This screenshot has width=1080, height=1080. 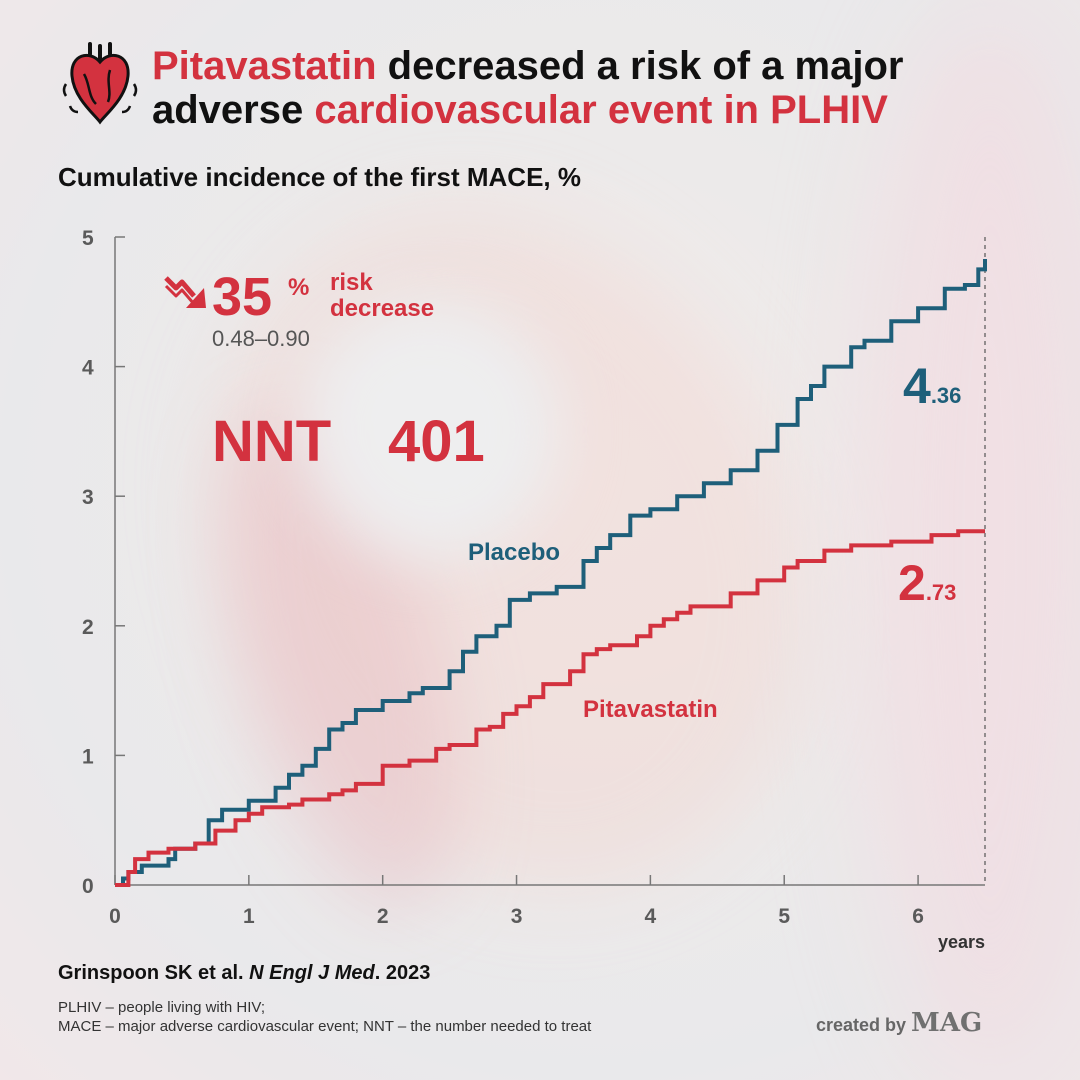 I want to click on risk-decrease-unit: %, so click(x=299, y=287).